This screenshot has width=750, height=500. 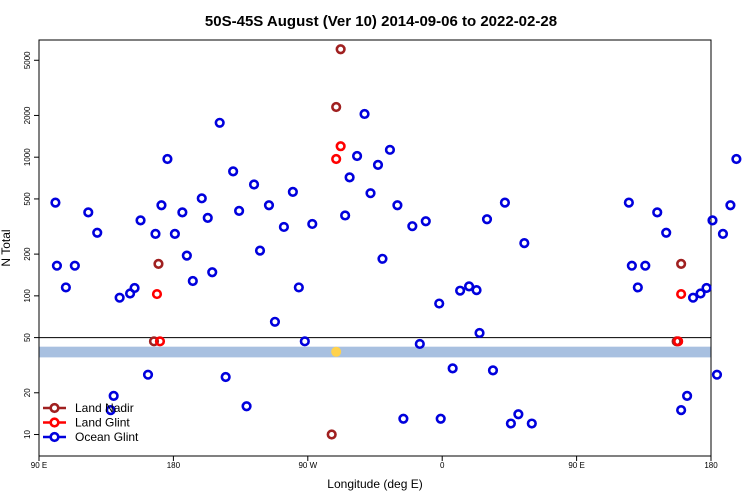 What do you see at coordinates (442, 465) in the screenshot?
I see `x-tick-label: 0` at bounding box center [442, 465].